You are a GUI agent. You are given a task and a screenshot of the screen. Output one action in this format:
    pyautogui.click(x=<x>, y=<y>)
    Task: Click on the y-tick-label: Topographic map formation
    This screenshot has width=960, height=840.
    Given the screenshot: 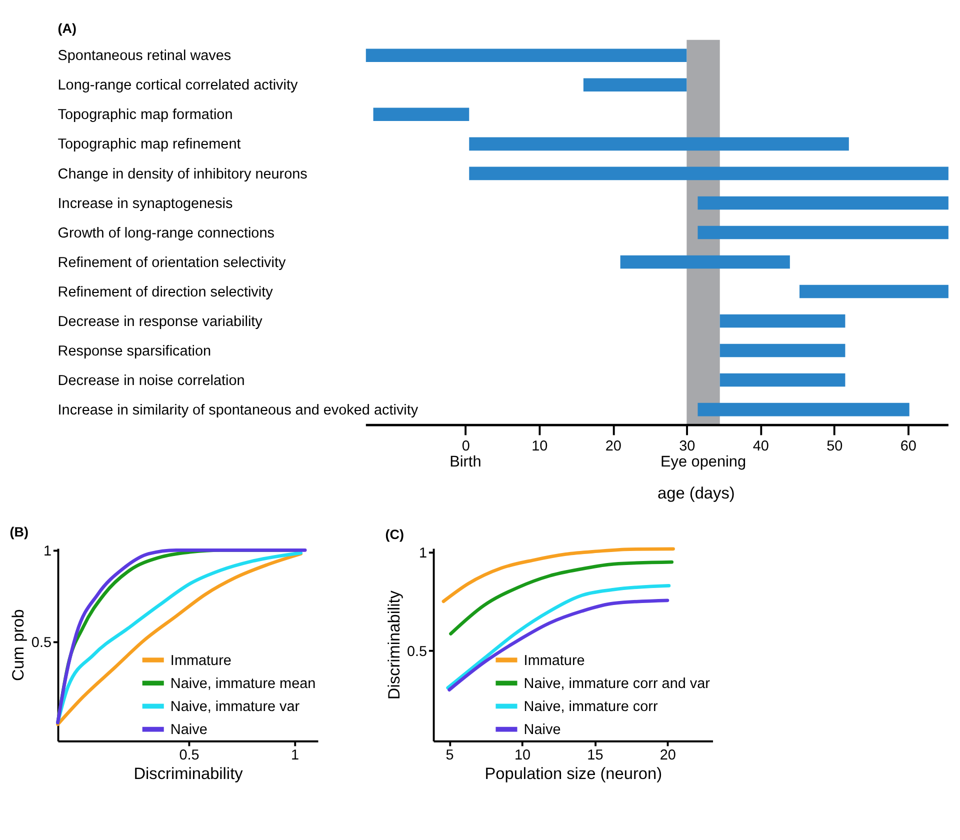 What is the action you would take?
    pyautogui.click(x=145, y=115)
    